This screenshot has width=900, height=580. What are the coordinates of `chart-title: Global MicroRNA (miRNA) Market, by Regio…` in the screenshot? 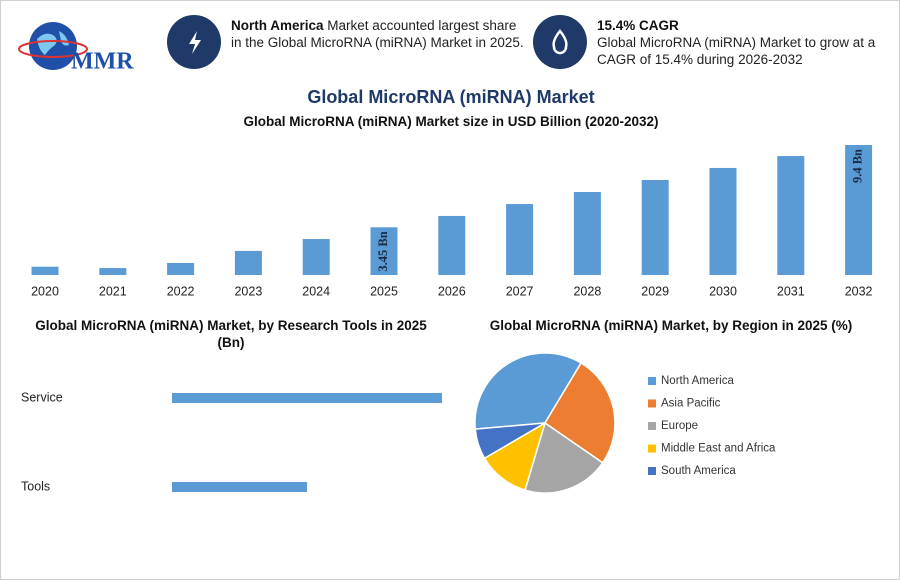 It's located at (671, 325).